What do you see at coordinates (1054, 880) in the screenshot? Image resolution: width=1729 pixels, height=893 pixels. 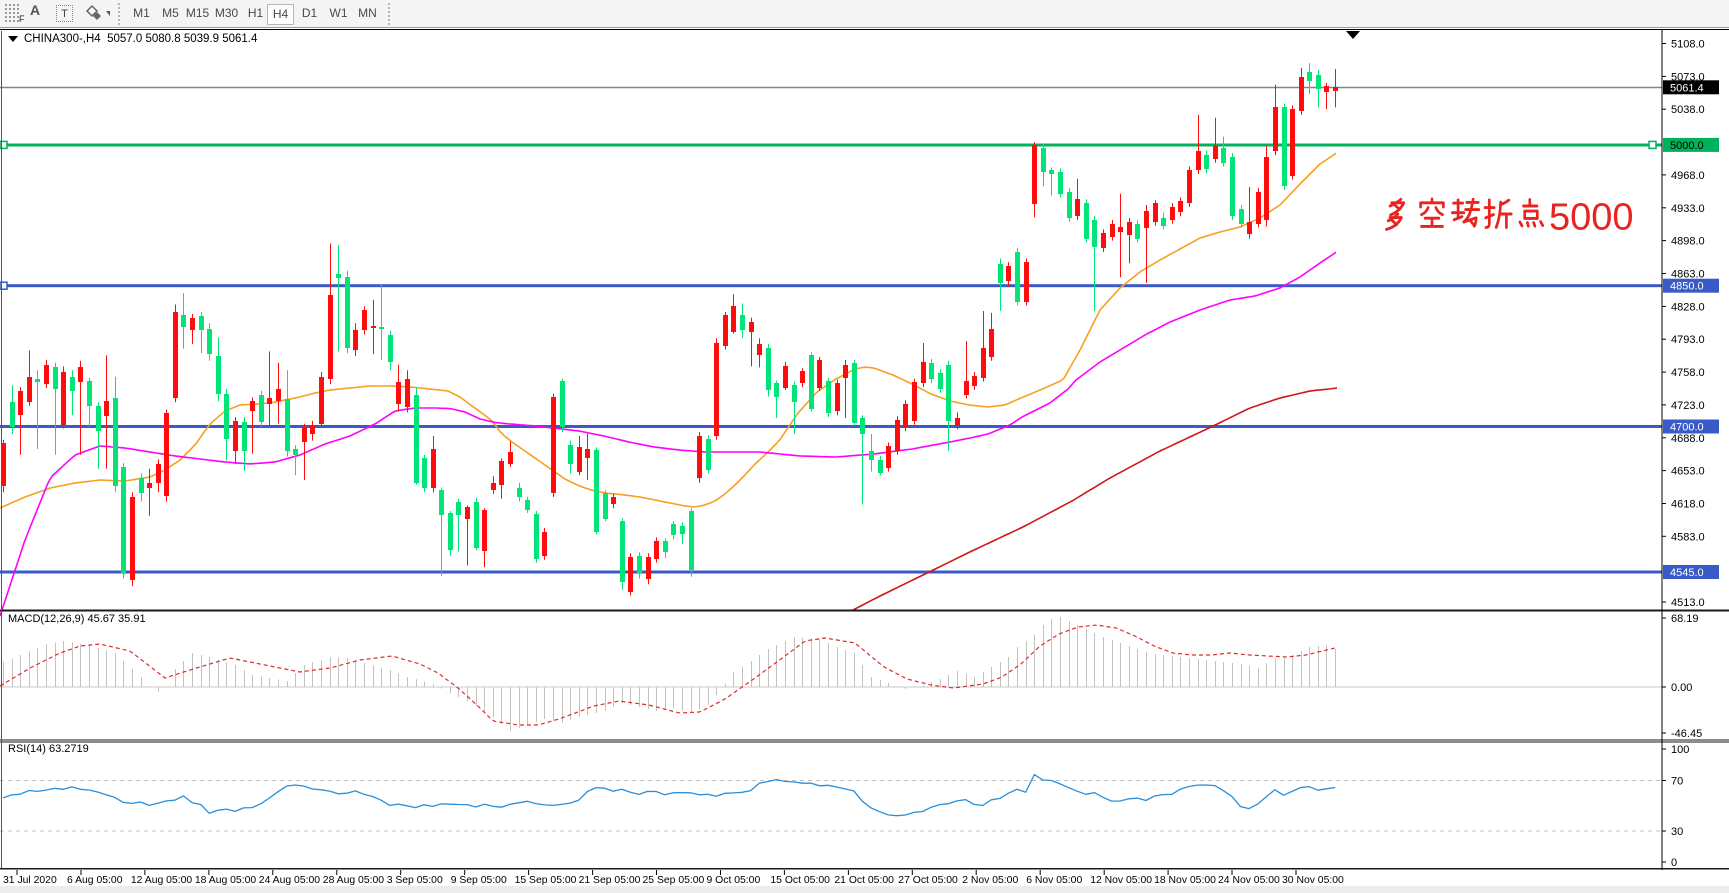 I see `svg-text: 6 Nov 05:00` at bounding box center [1054, 880].